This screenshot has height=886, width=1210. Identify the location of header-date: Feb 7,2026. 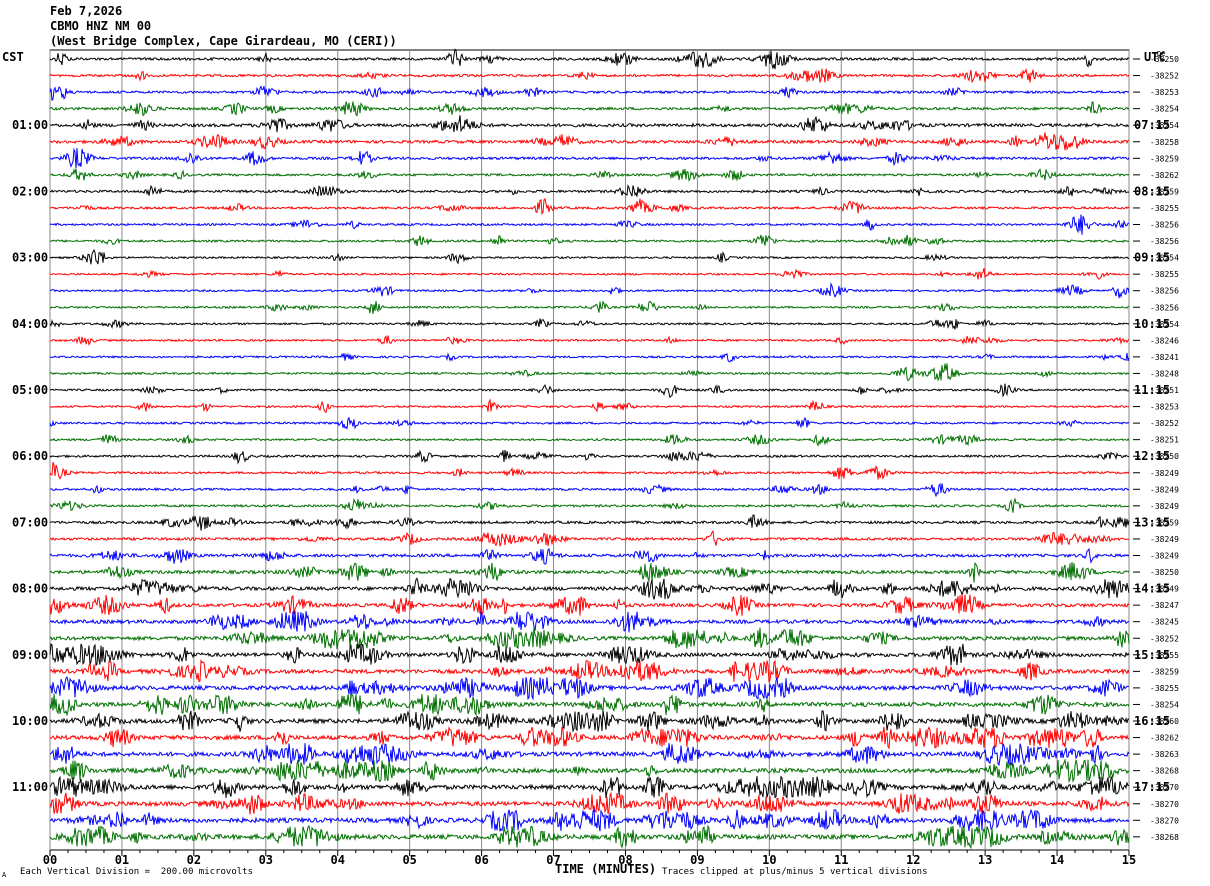
(86, 11).